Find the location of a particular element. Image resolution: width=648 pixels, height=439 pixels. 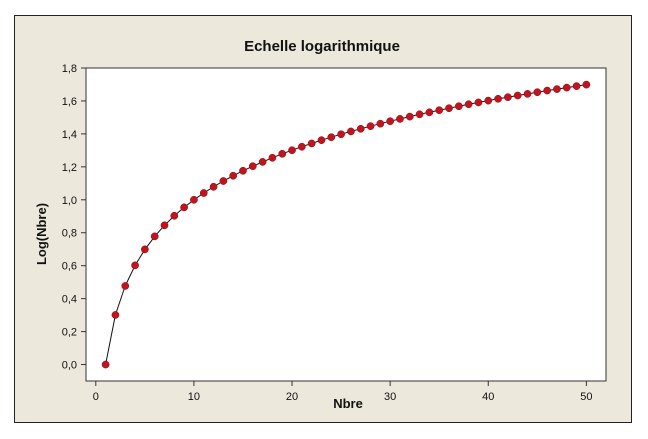

y-tick-label: 1,4 is located at coordinates (69, 135).